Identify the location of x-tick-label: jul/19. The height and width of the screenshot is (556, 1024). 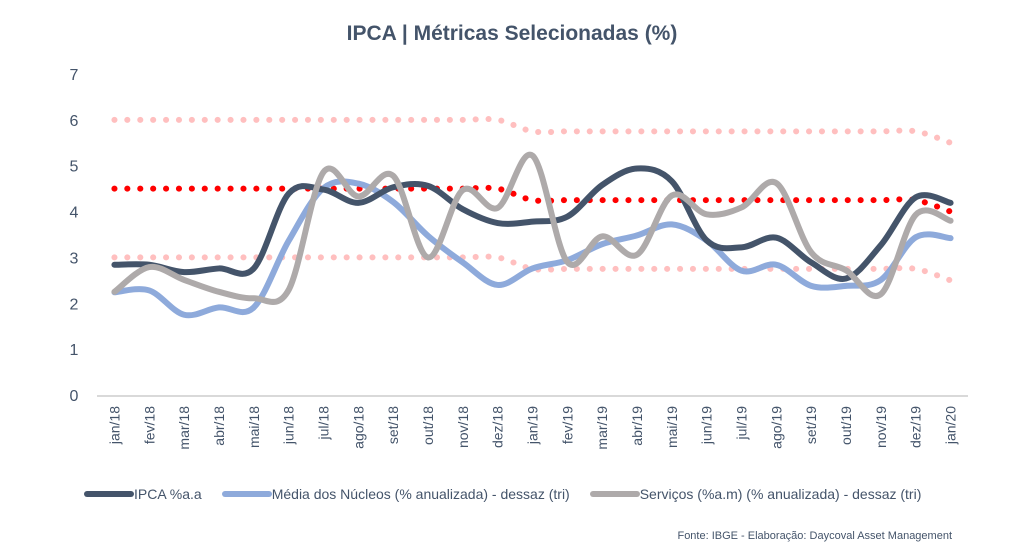
(742, 423).